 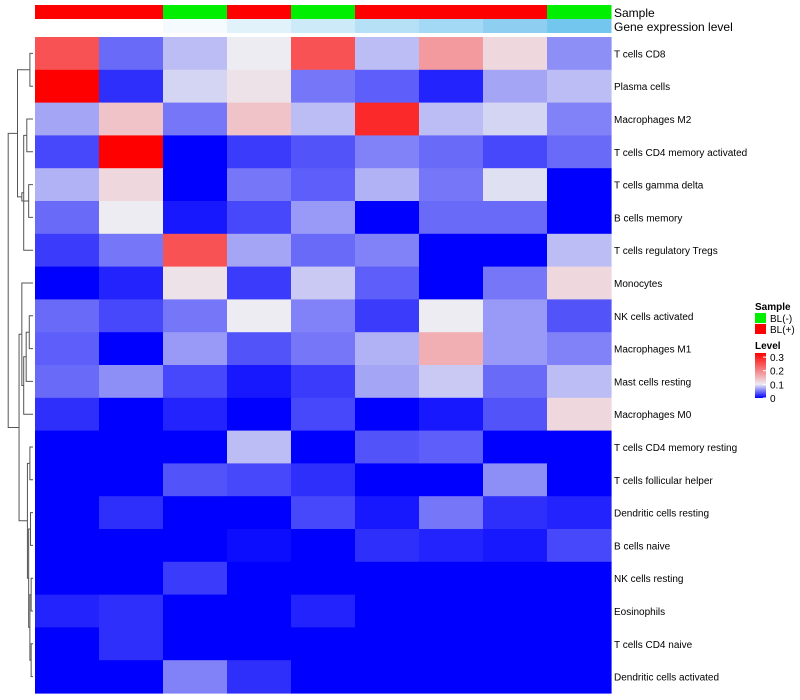 What do you see at coordinates (652, 382) in the screenshot?
I see `row-label: Mast cells resting` at bounding box center [652, 382].